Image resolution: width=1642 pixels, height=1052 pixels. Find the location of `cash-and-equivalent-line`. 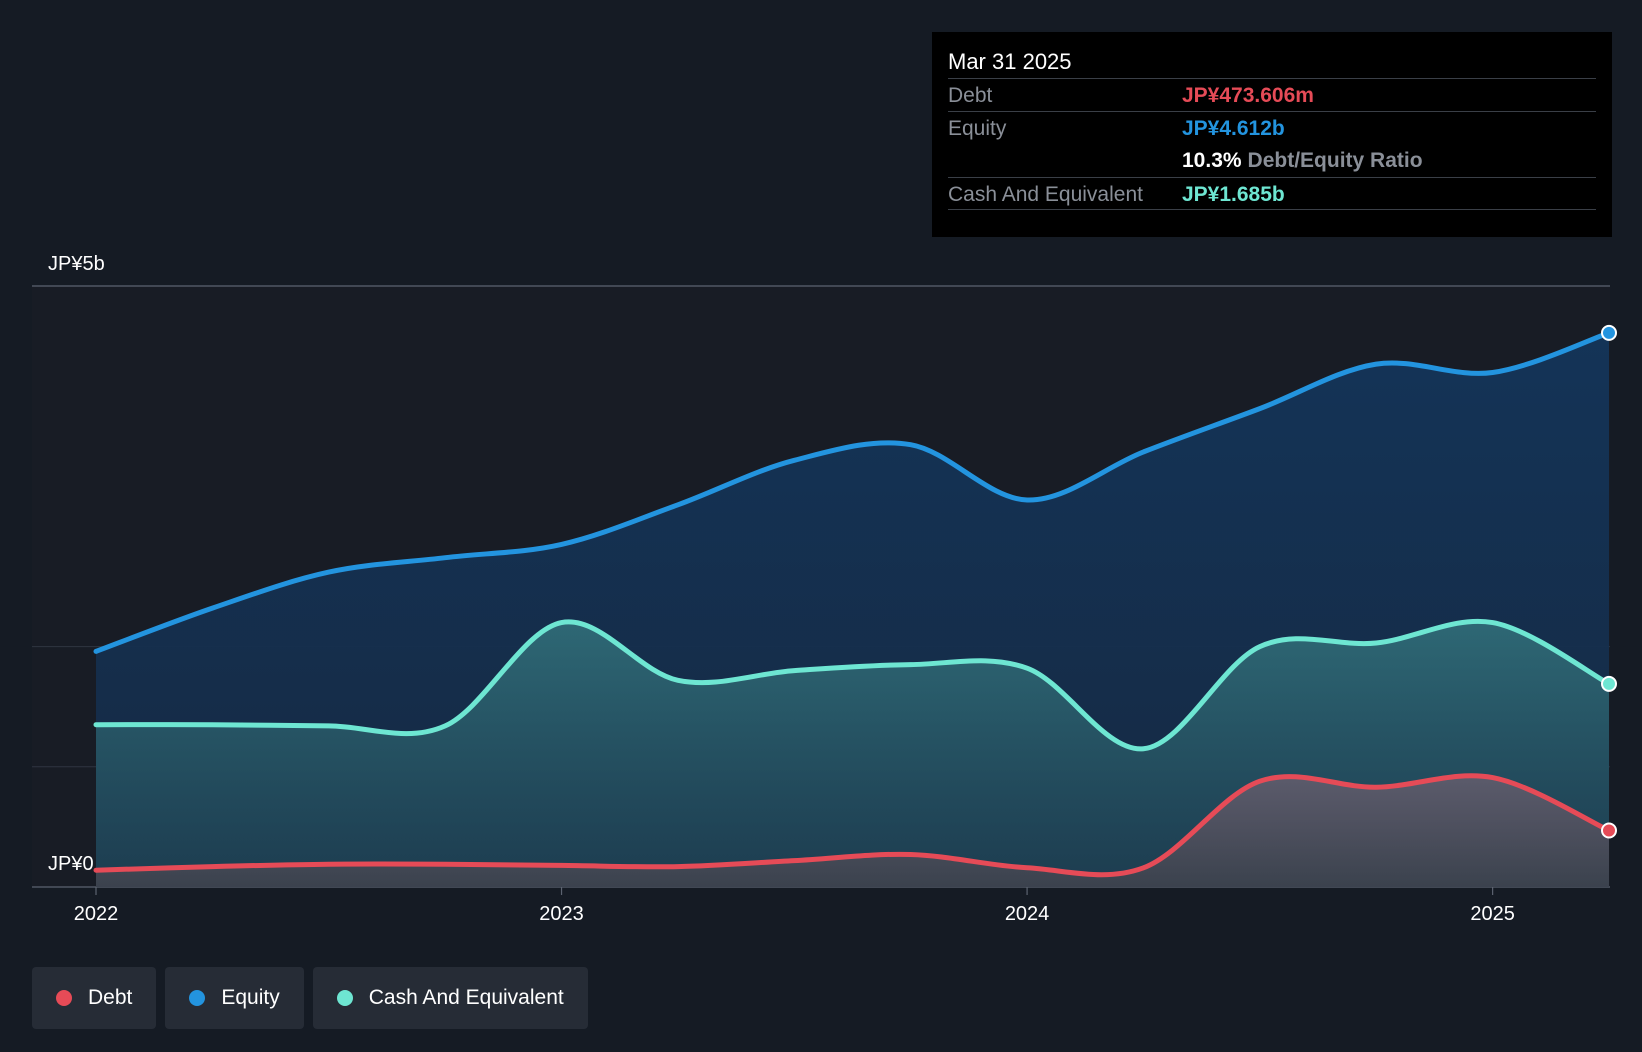

cash-and-equivalent-line is located at coordinates (852, 685).